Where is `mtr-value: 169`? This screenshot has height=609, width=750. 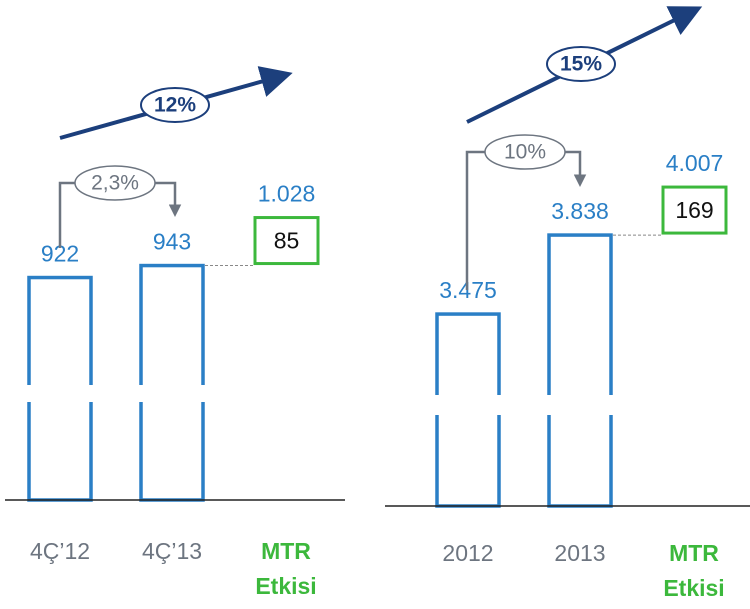 mtr-value: 169 is located at coordinates (694, 210).